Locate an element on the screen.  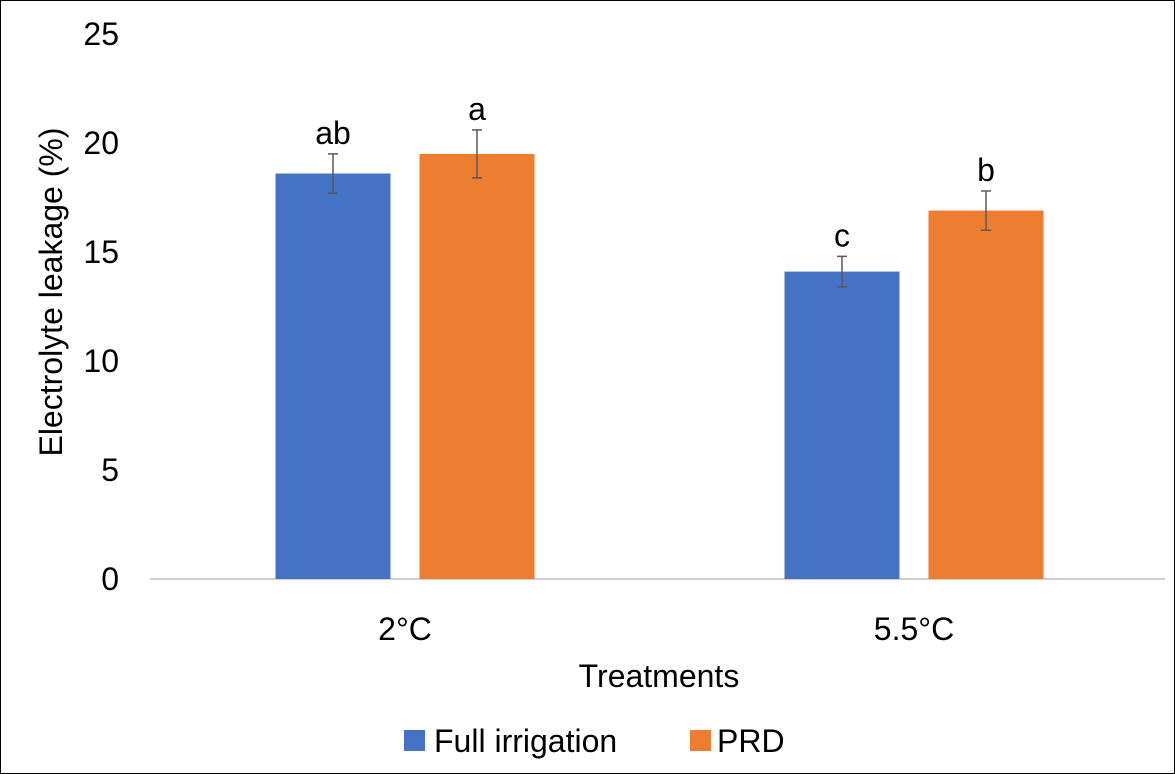
significance-label: c is located at coordinates (842, 235).